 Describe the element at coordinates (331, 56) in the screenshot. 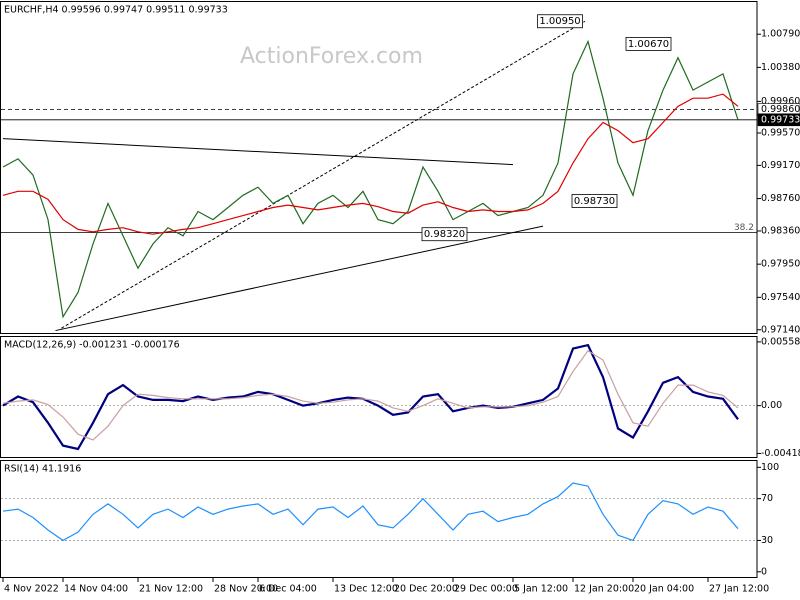

I see `watermark: ActionForex.com` at that location.